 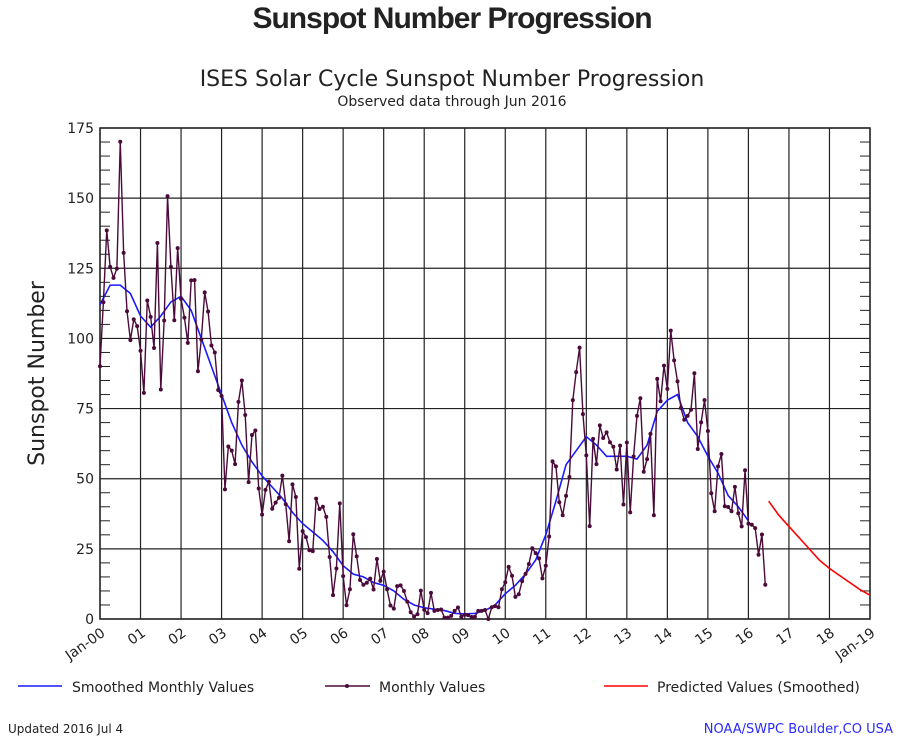 I want to click on y-tick-label: 125, so click(x=80, y=269).